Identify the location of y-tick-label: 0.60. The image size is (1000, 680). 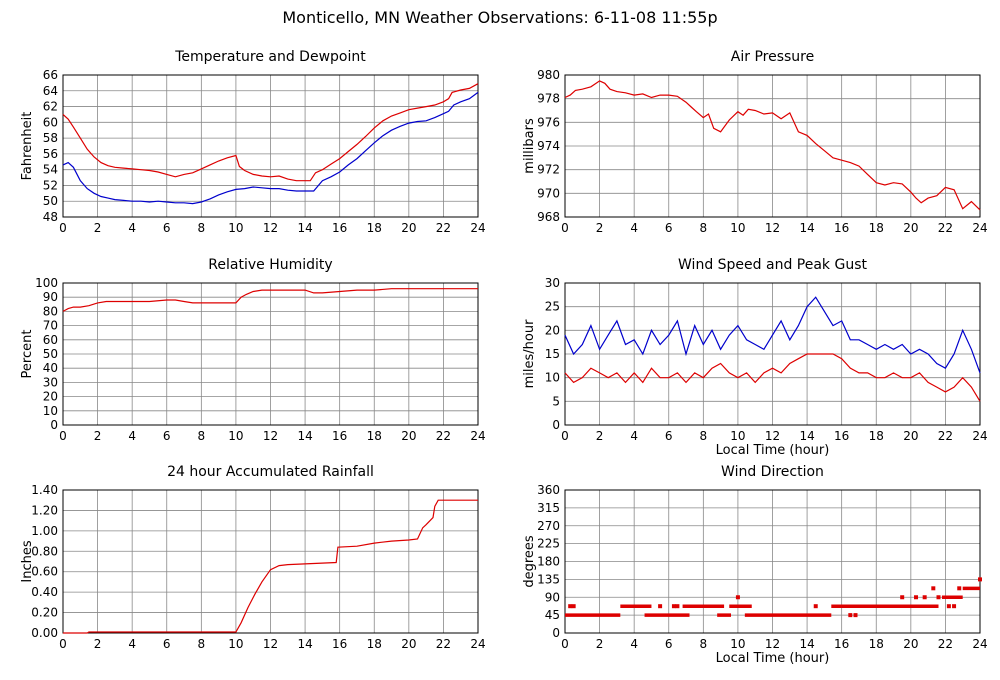
(44, 572).